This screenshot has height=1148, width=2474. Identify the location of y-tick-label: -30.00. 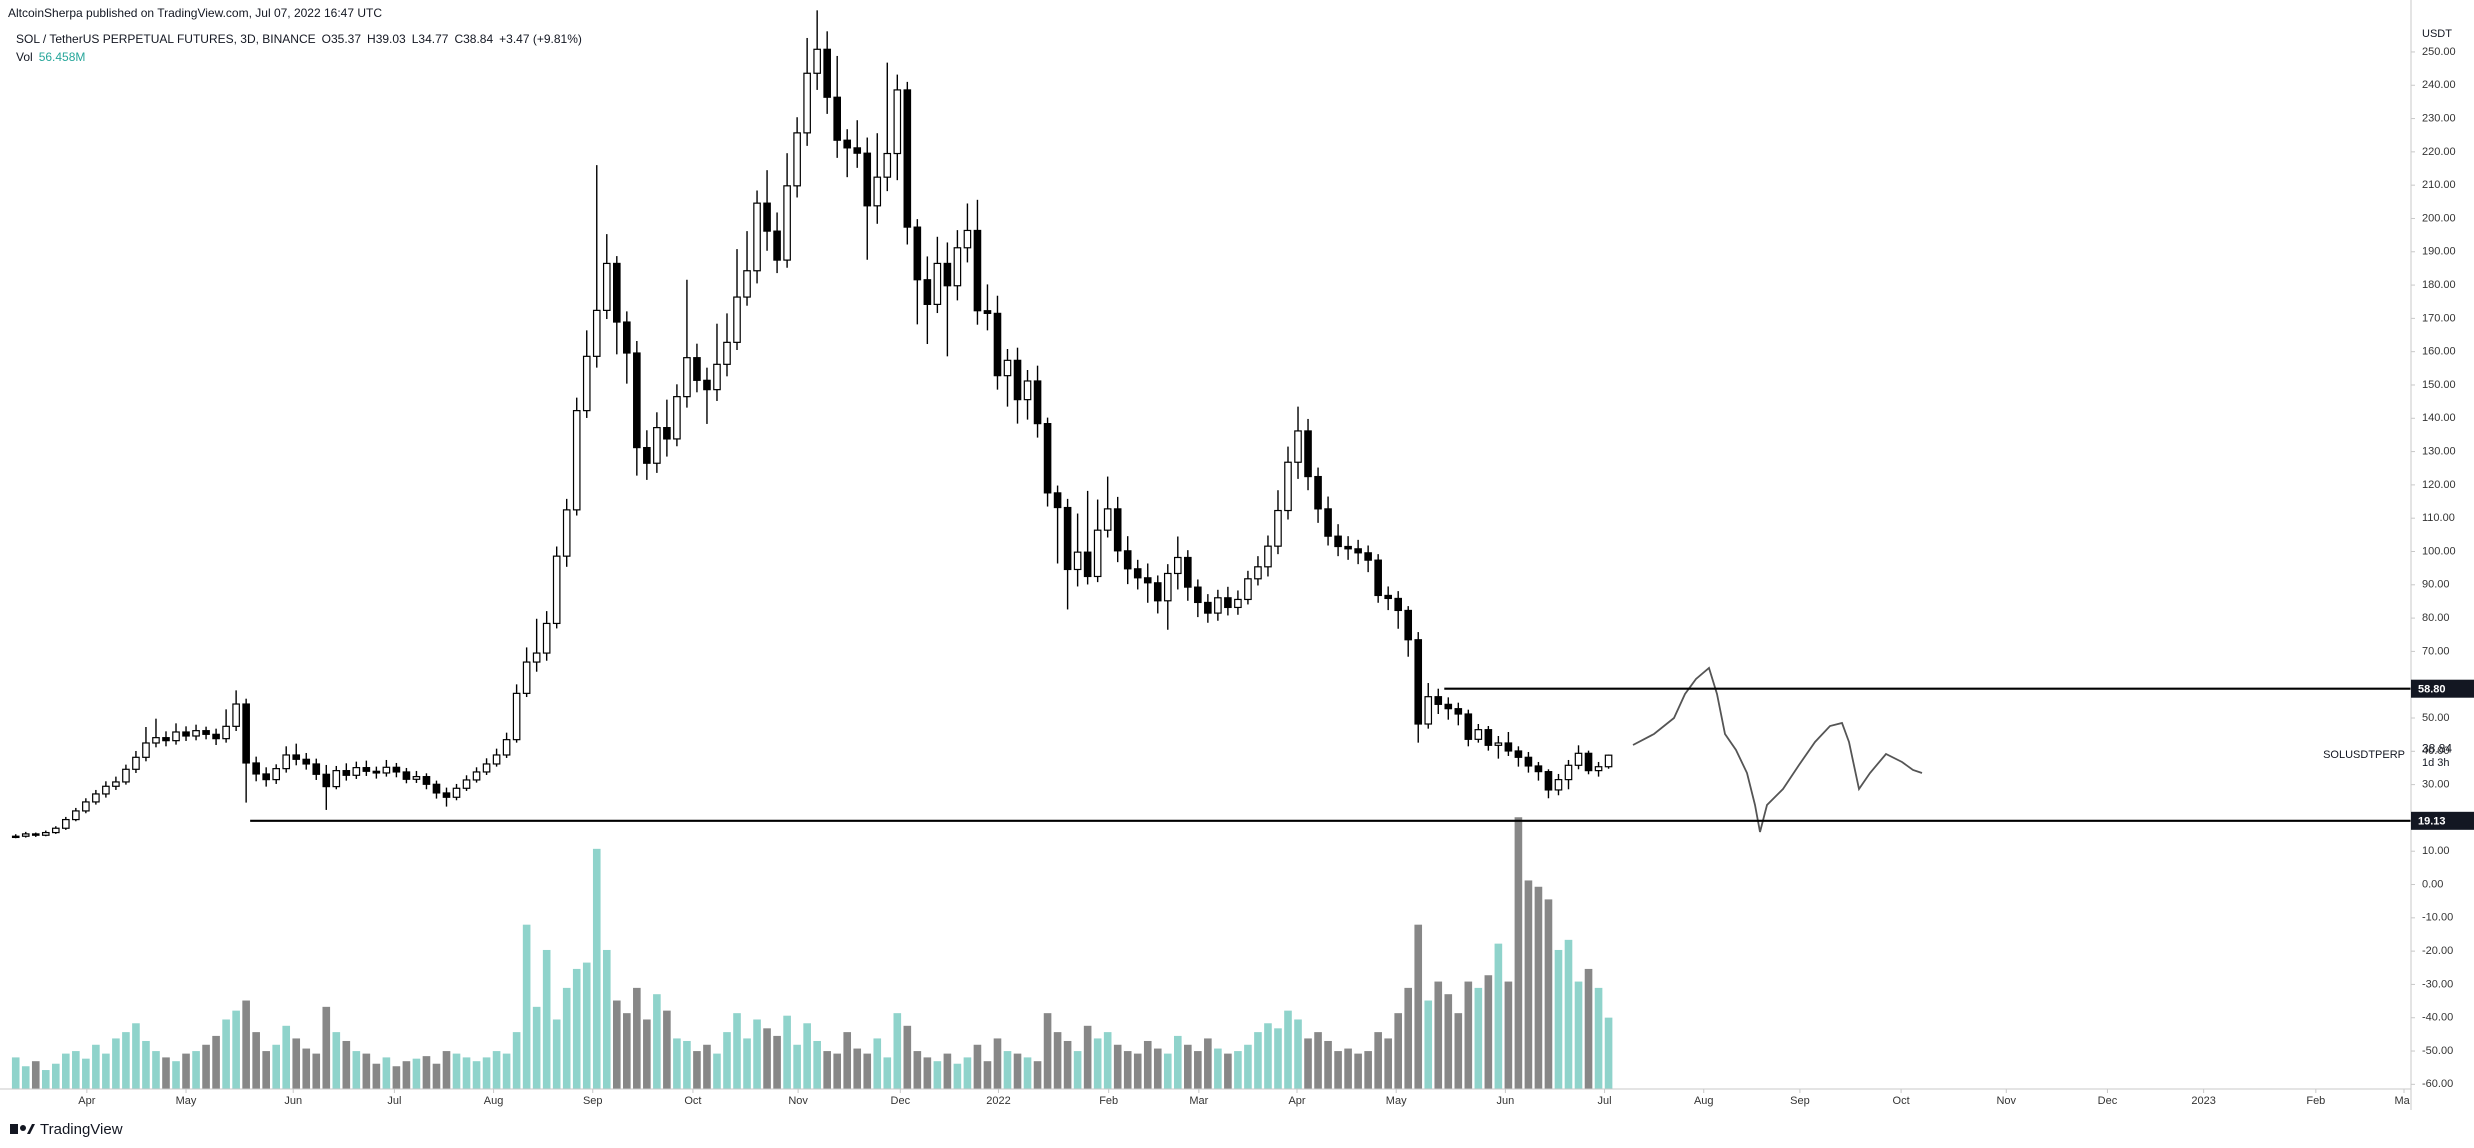
(2437, 984).